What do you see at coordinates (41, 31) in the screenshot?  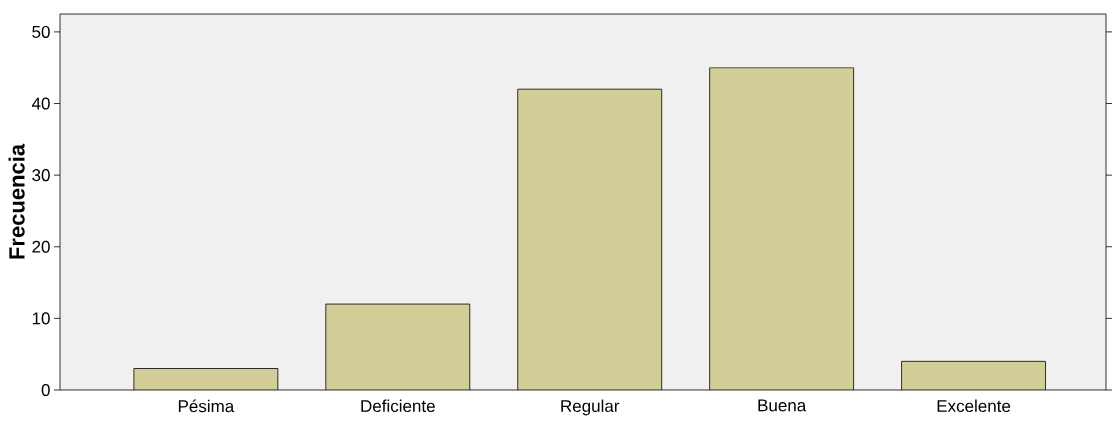 I see `y-tick-label: 50` at bounding box center [41, 31].